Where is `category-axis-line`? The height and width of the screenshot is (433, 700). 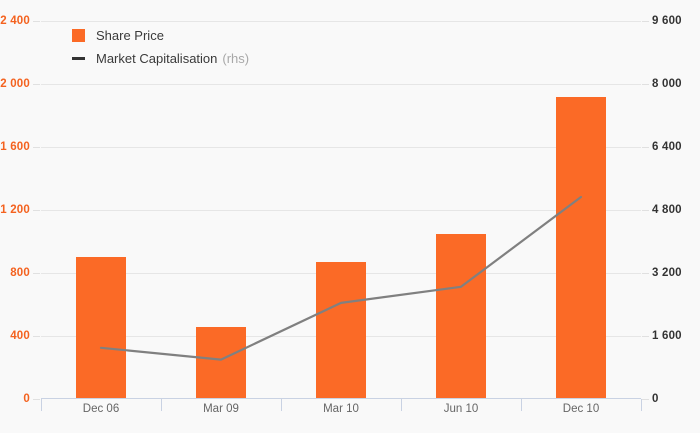 category-axis-line is located at coordinates (341, 398).